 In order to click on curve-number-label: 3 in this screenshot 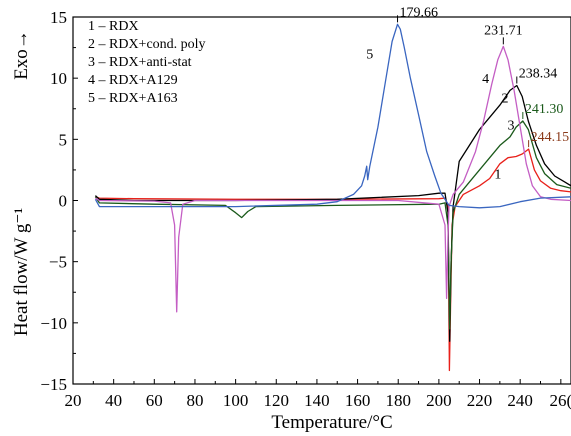, I will do `click(511, 126)`.